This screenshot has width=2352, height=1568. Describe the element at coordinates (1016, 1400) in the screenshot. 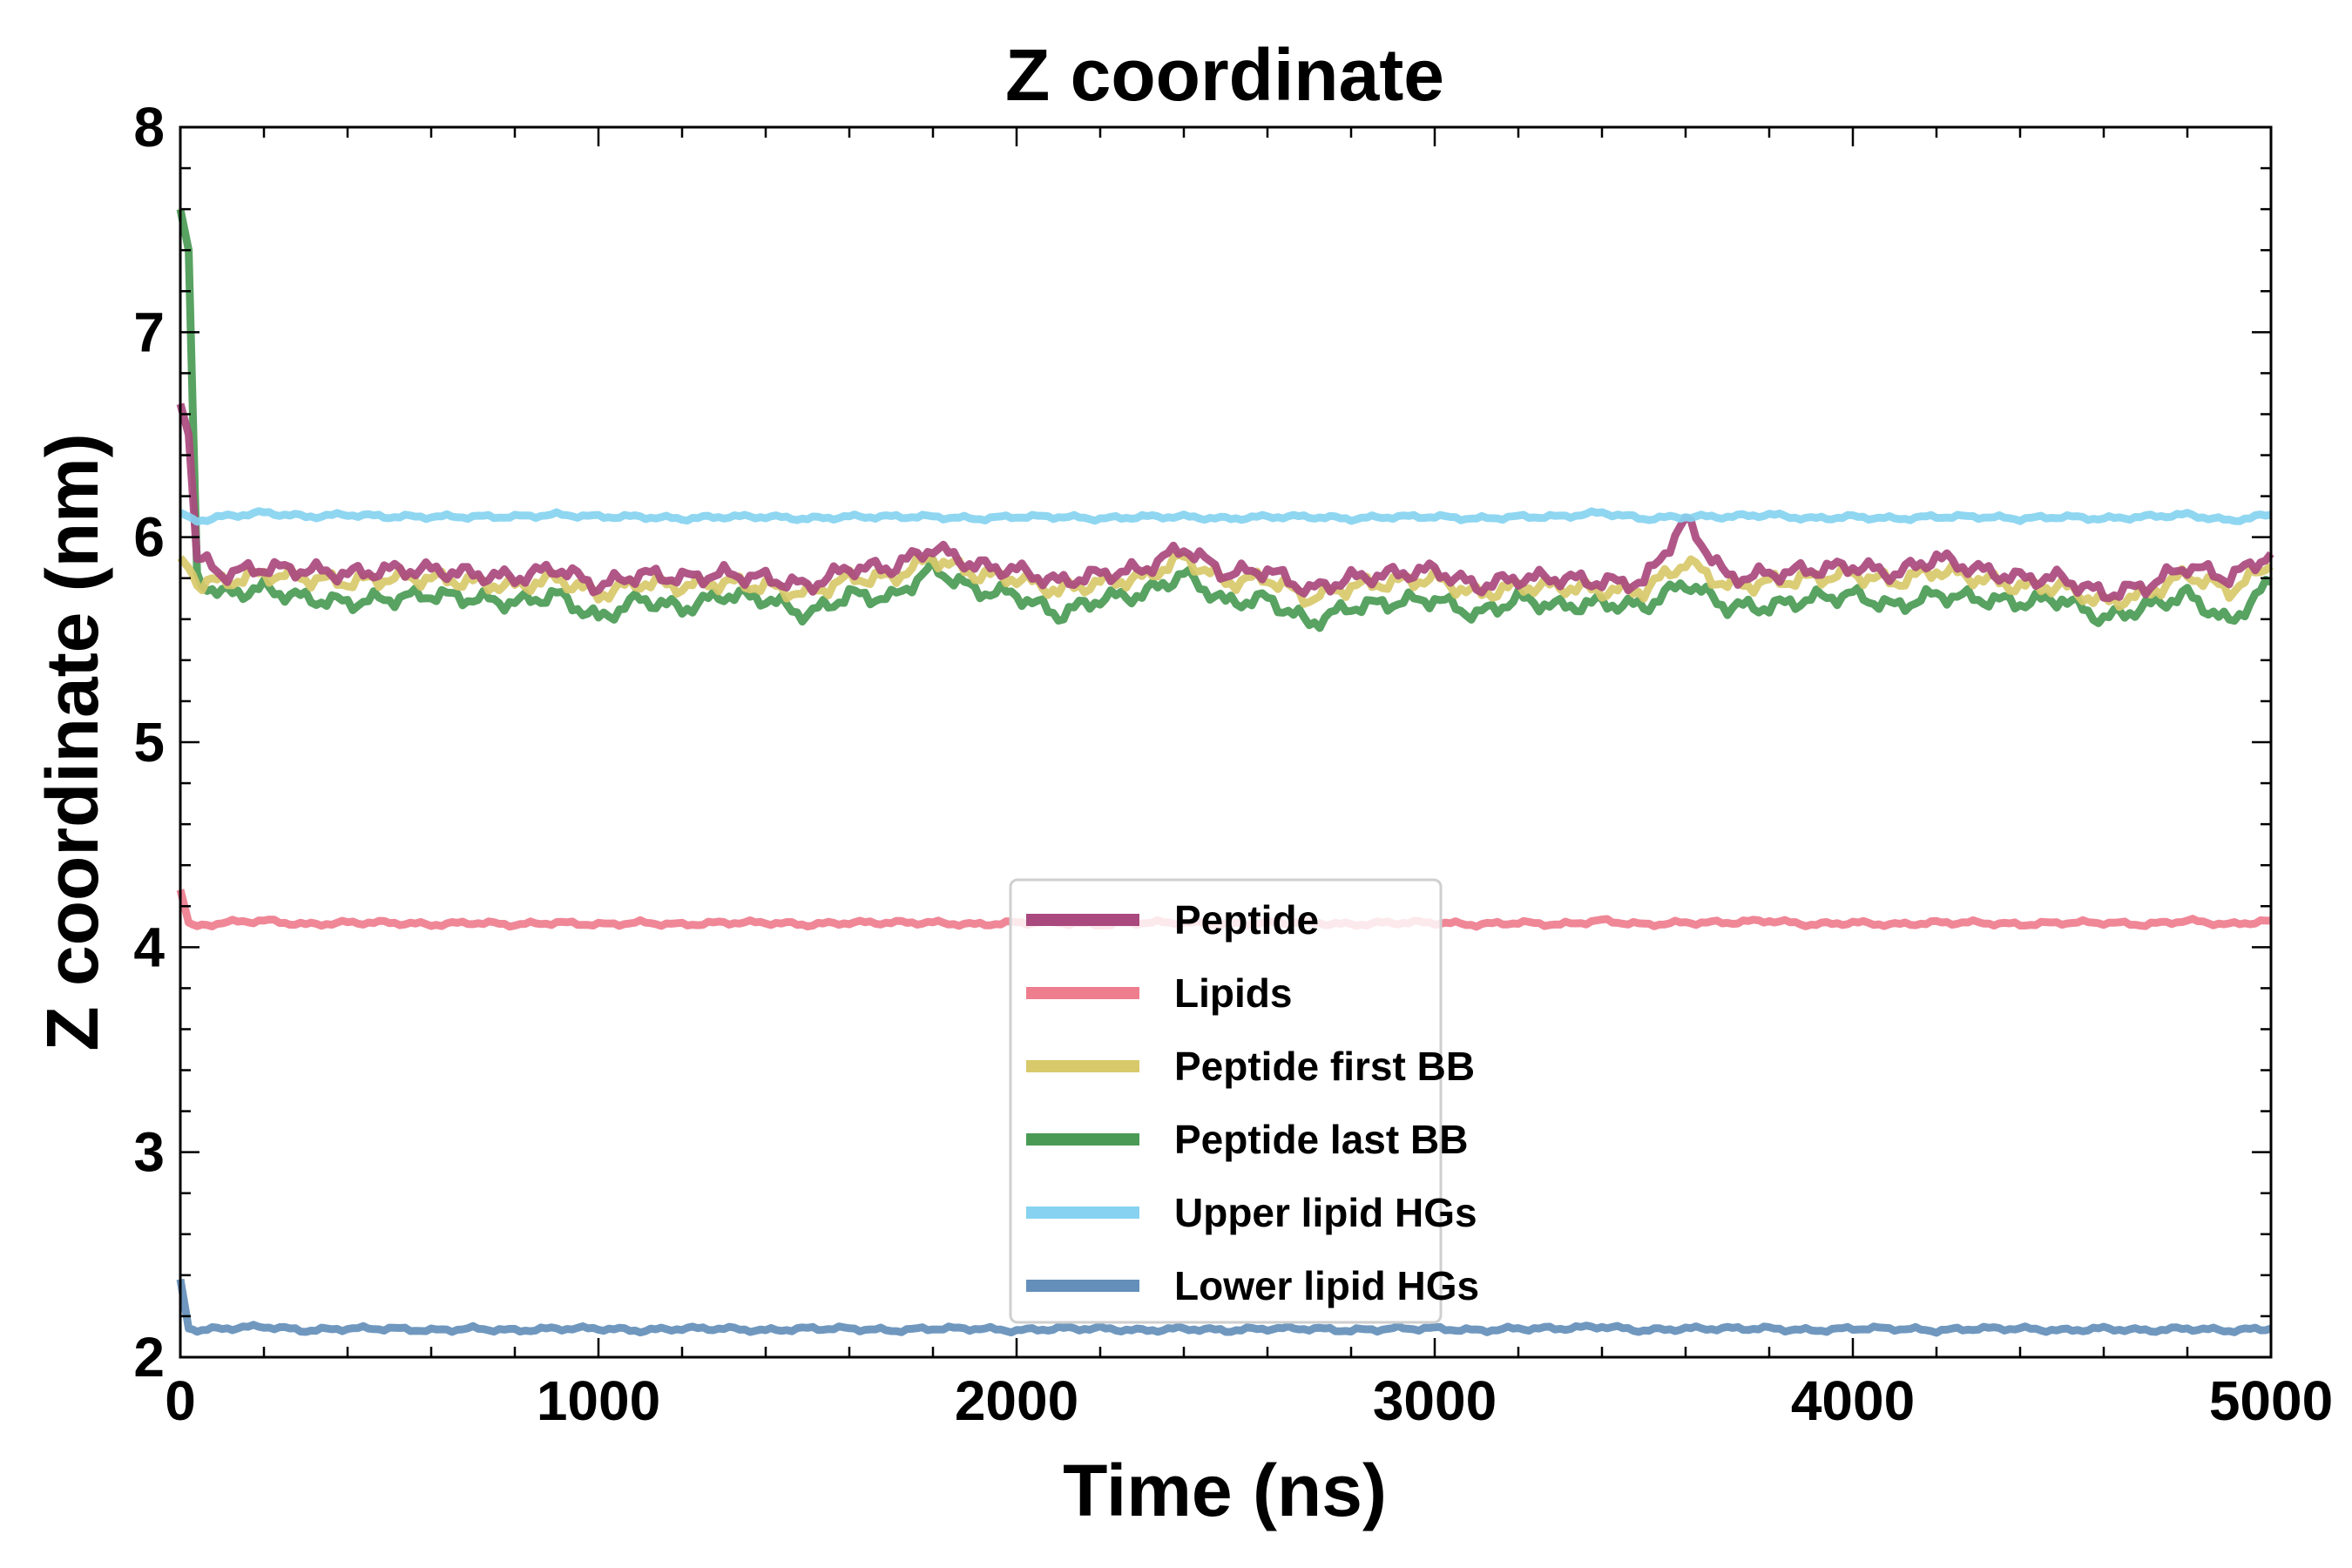

I see `x-tick-label: 2000` at that location.